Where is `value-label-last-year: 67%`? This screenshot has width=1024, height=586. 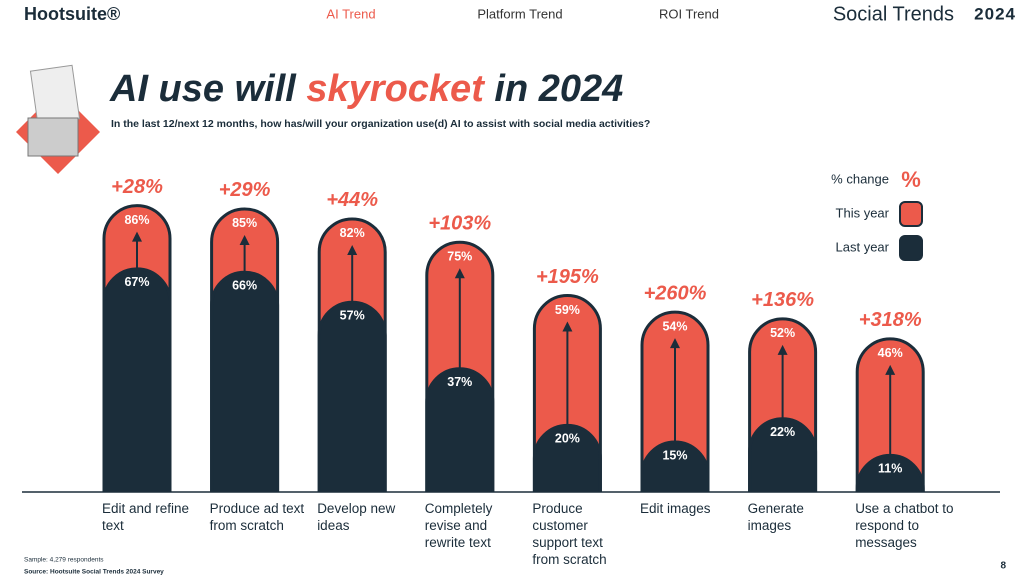
value-label-last-year: 67% is located at coordinates (136, 282).